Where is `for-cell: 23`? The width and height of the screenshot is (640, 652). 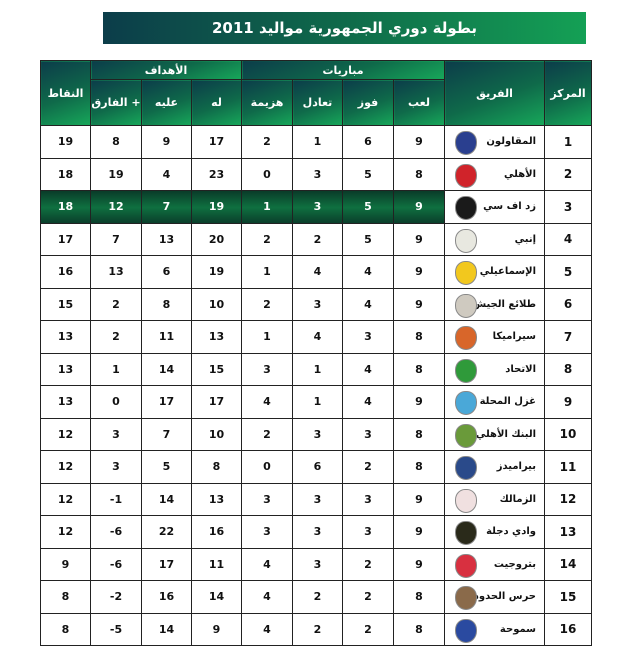
for-cell: 23 is located at coordinates (216, 174).